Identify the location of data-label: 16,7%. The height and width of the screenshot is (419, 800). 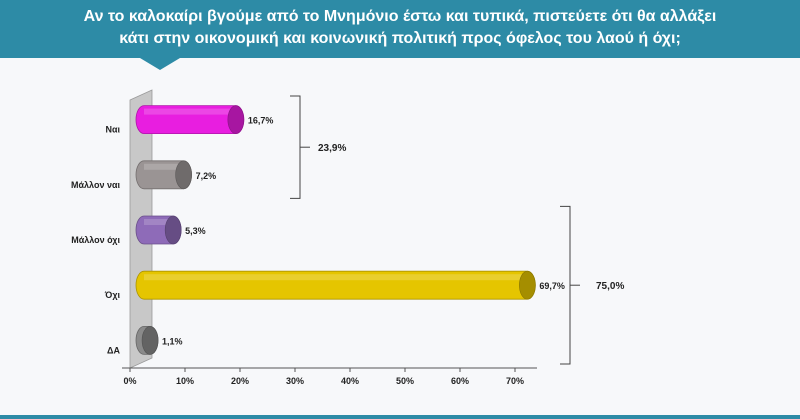
(261, 121).